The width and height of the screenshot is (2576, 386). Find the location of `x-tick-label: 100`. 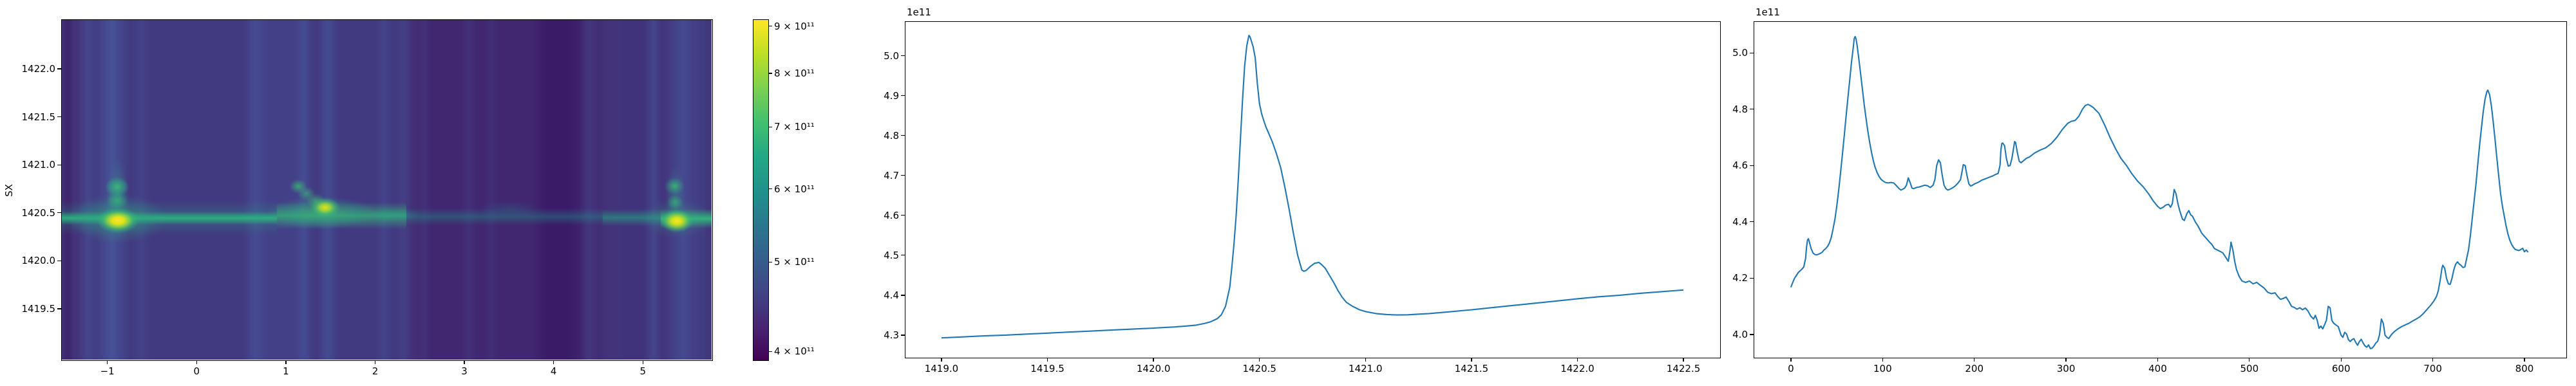

x-tick-label: 100 is located at coordinates (1882, 368).